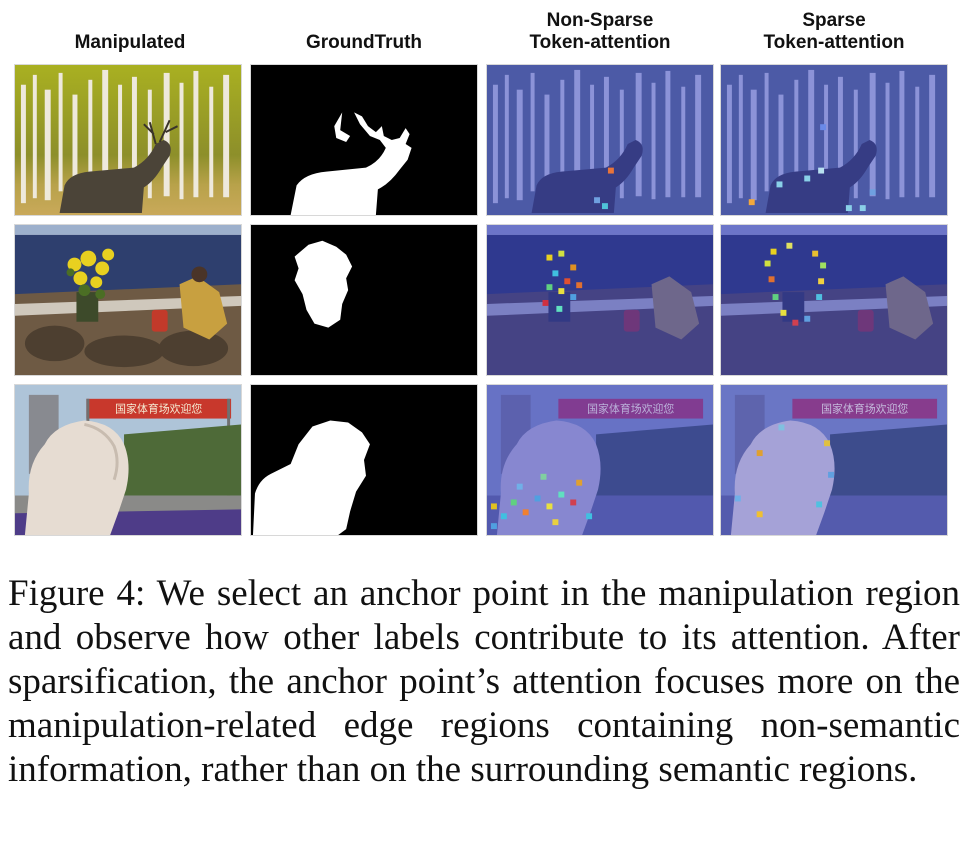  What do you see at coordinates (834, 300) in the screenshot?
I see `attention-boat-sparse` at bounding box center [834, 300].